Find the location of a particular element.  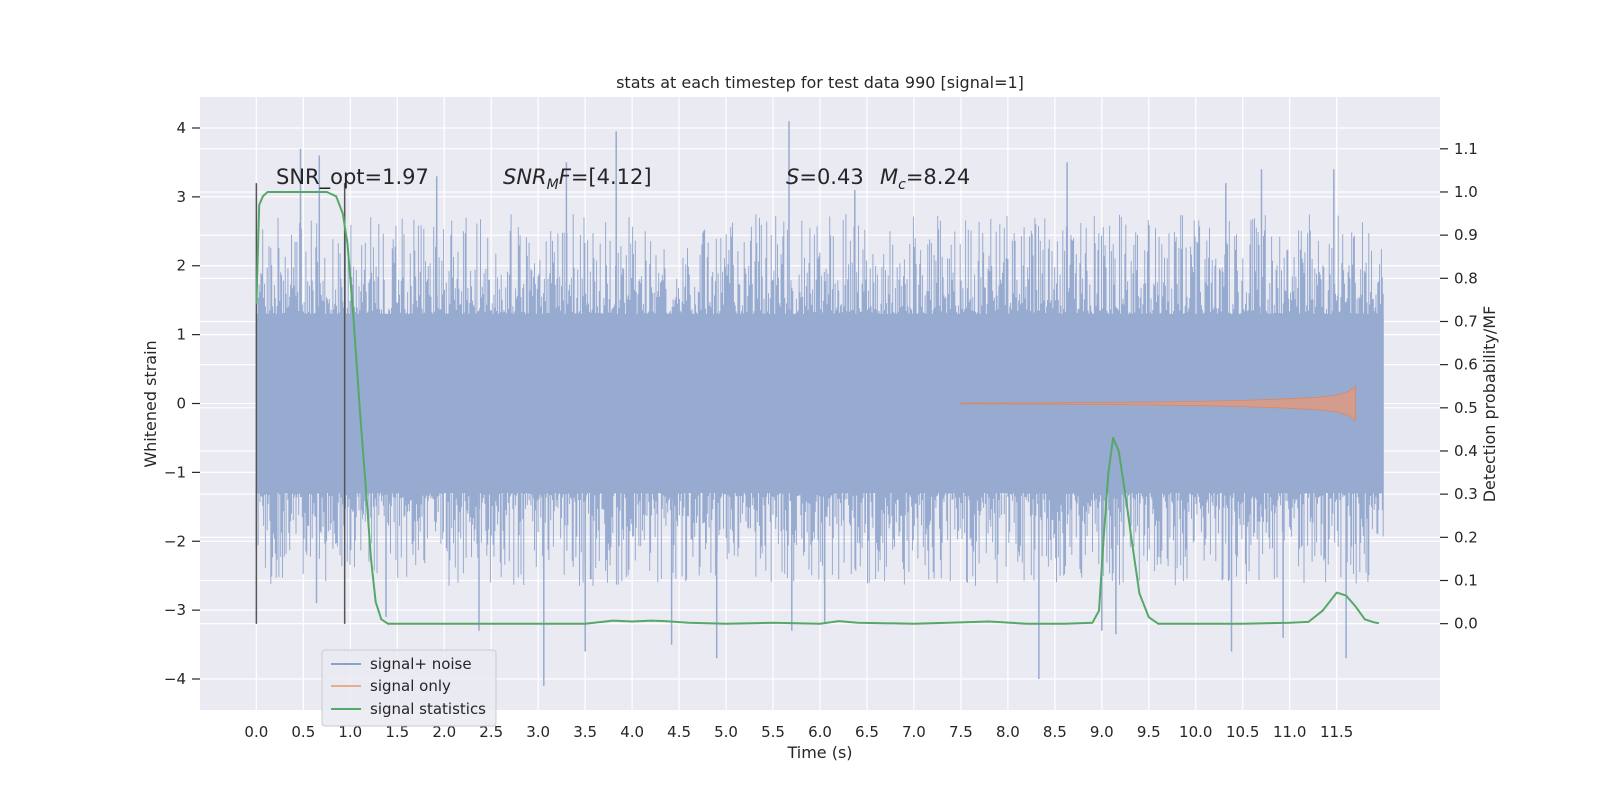

y2-tick-label: 1.0 is located at coordinates (1466, 192).